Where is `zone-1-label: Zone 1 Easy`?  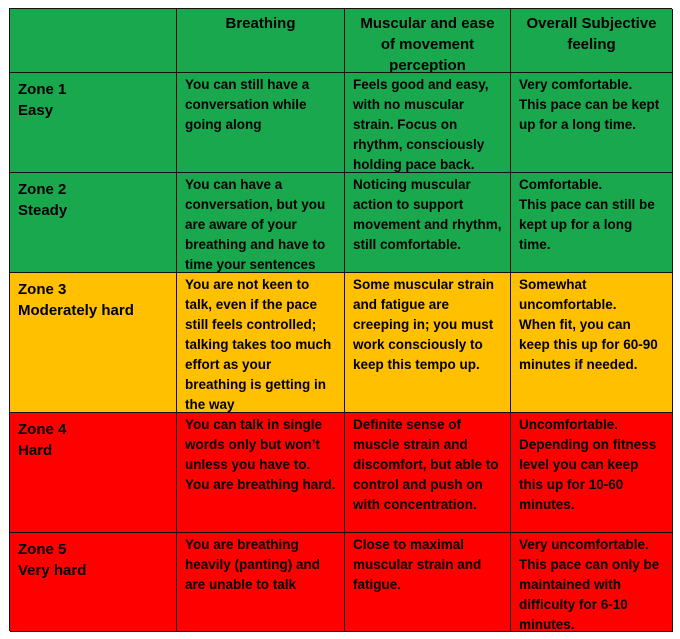 zone-1-label: Zone 1 Easy is located at coordinates (93, 123).